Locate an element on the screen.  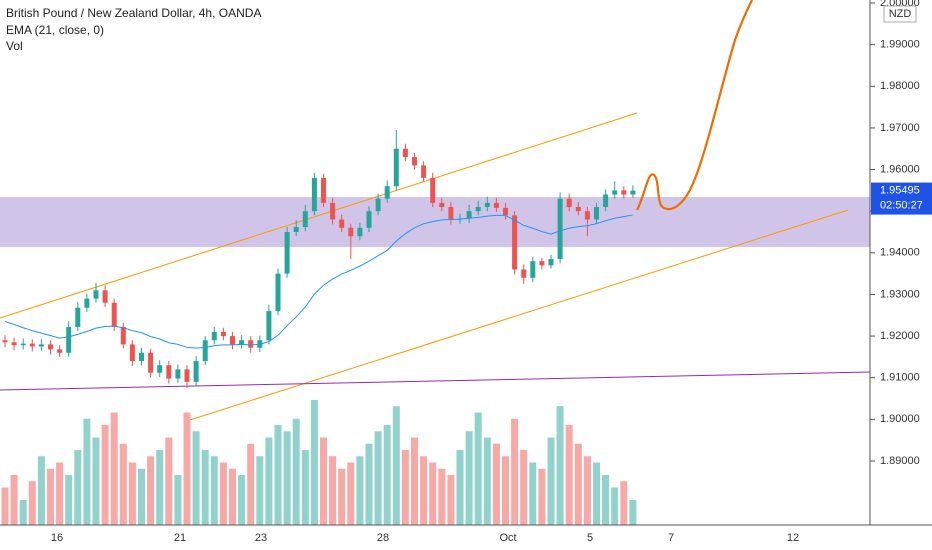
y-tick-label: 1.96000 is located at coordinates (900, 169).